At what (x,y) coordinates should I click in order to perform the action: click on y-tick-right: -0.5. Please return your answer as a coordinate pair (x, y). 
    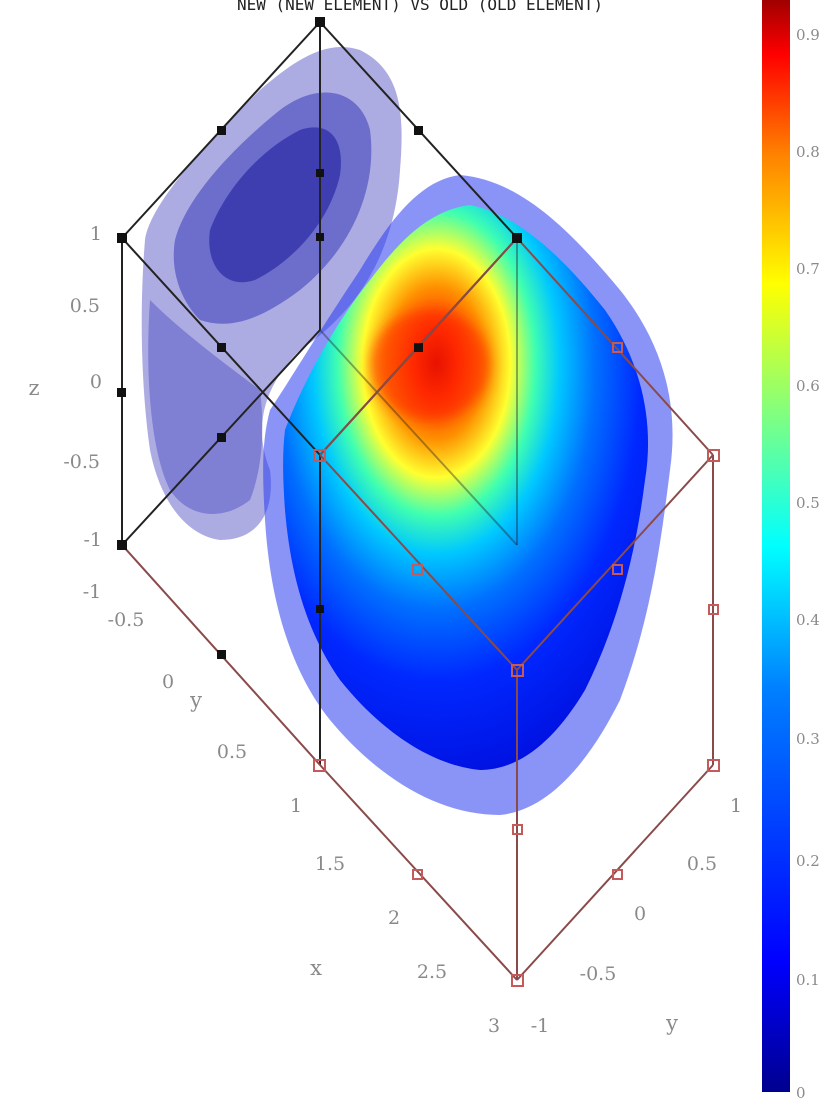
    Looking at the image, I should click on (598, 974).